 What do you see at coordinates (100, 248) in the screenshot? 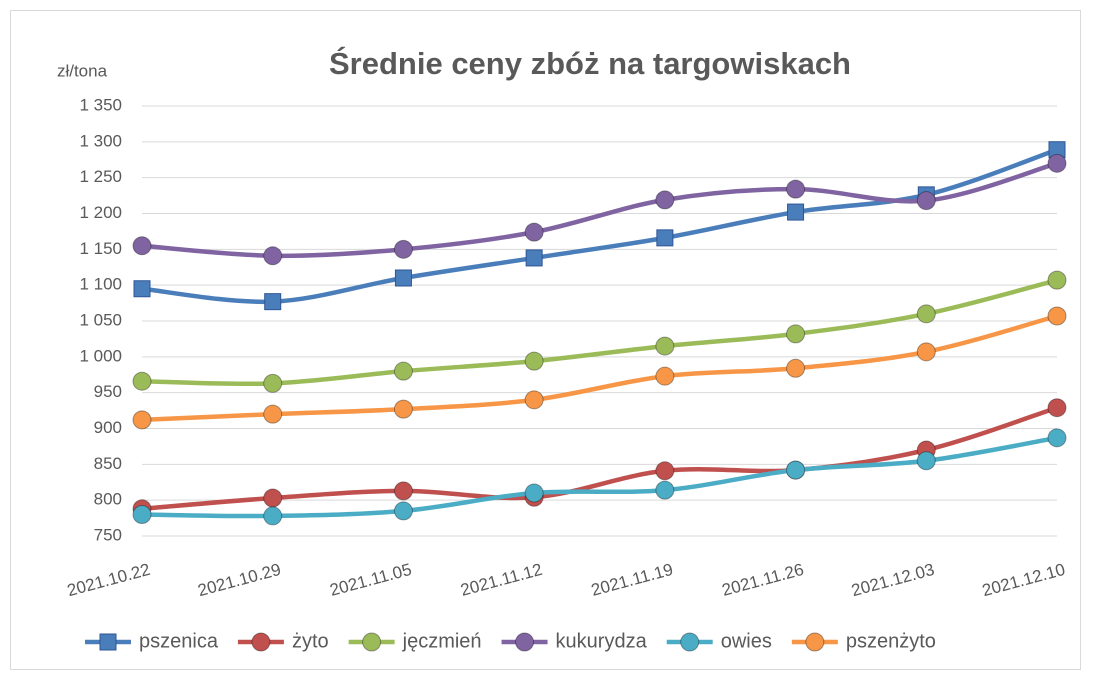
I see `y-tick-label: 1 150` at bounding box center [100, 248].